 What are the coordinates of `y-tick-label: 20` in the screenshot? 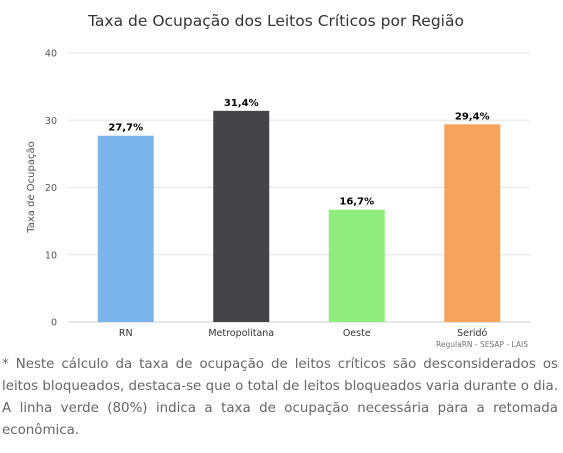 It's located at (51, 188).